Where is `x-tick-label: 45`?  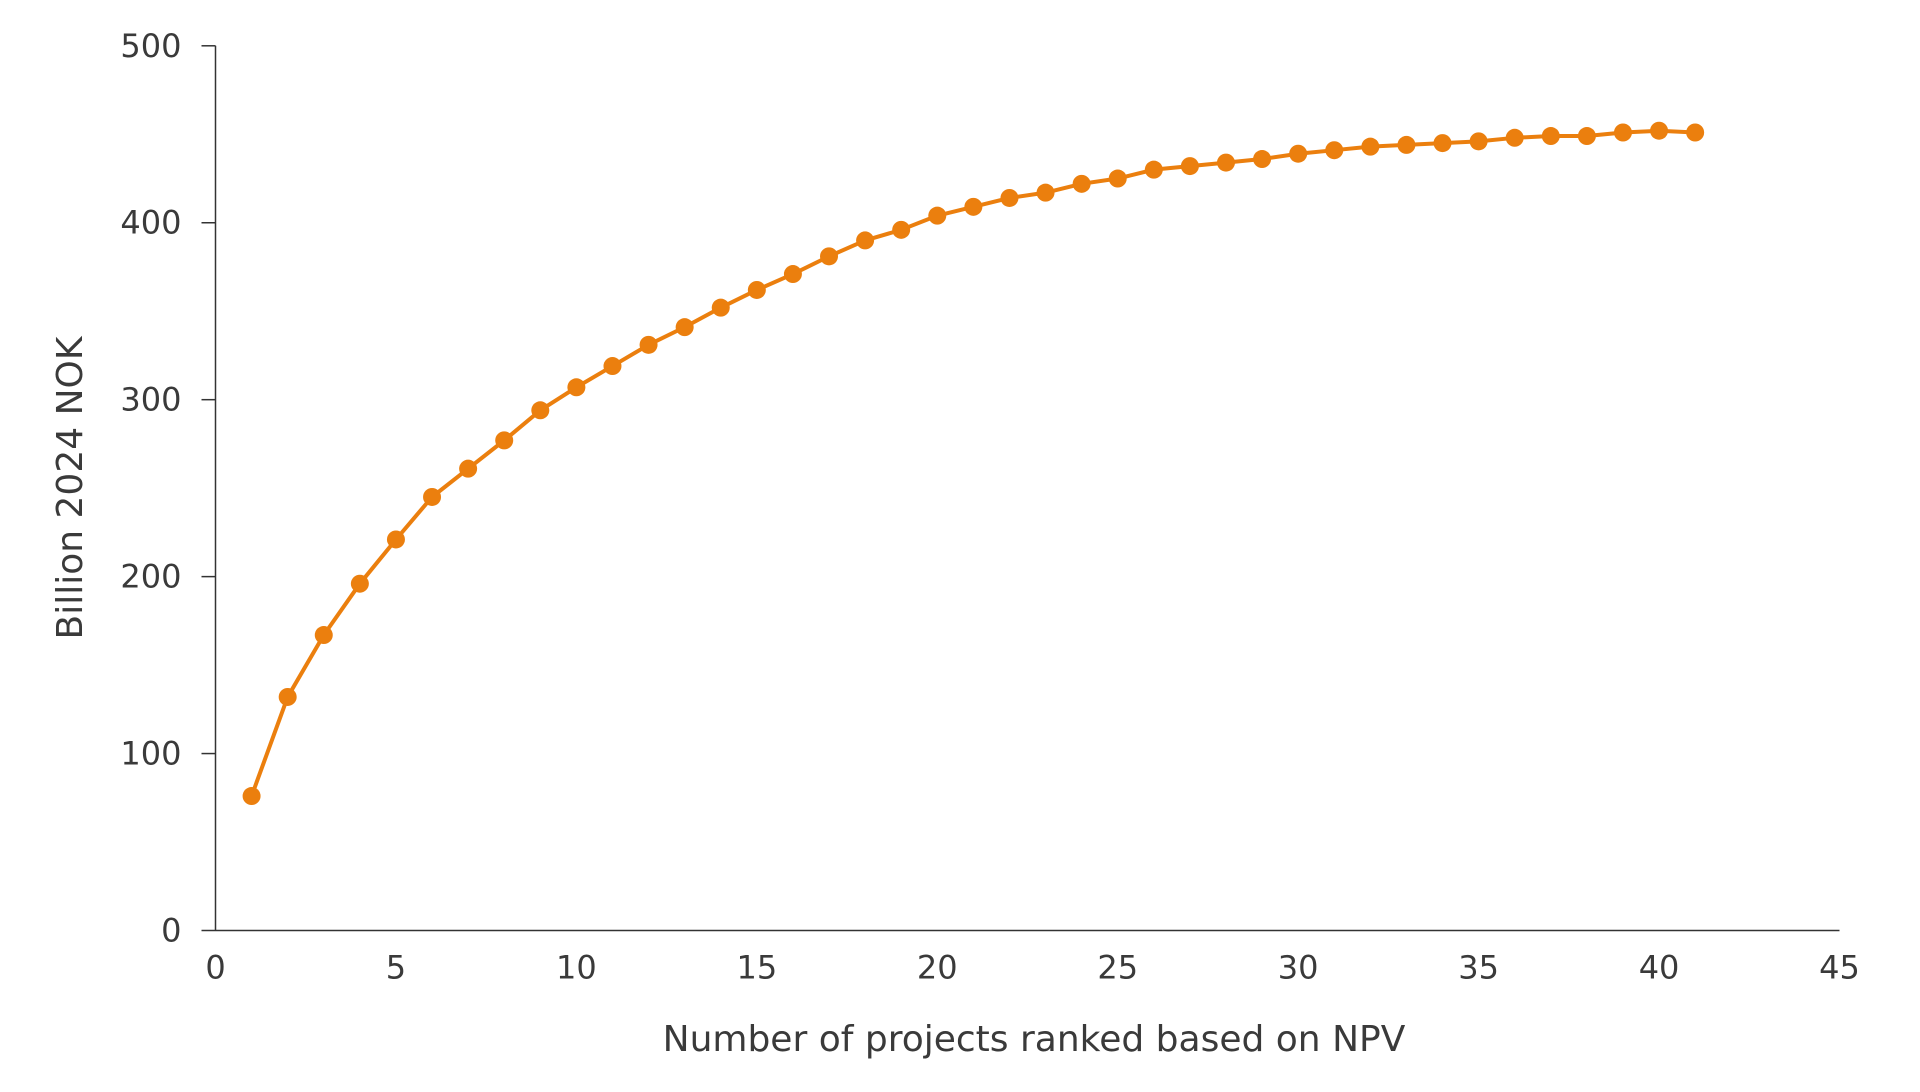 x-tick-label: 45 is located at coordinates (1839, 968).